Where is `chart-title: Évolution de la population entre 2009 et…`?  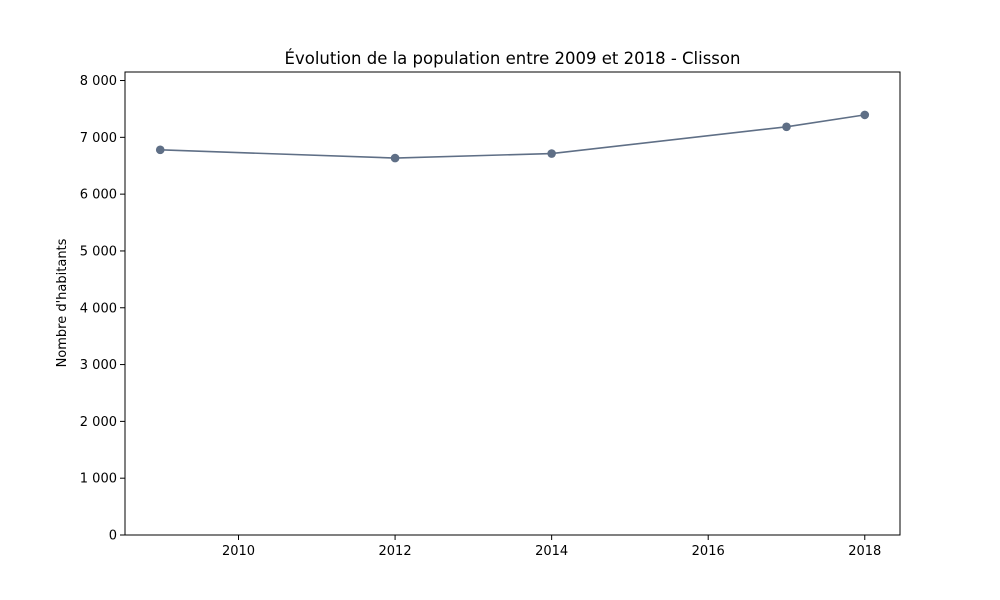
chart-title: Évolution de la population entre 2009 et… is located at coordinates (513, 58).